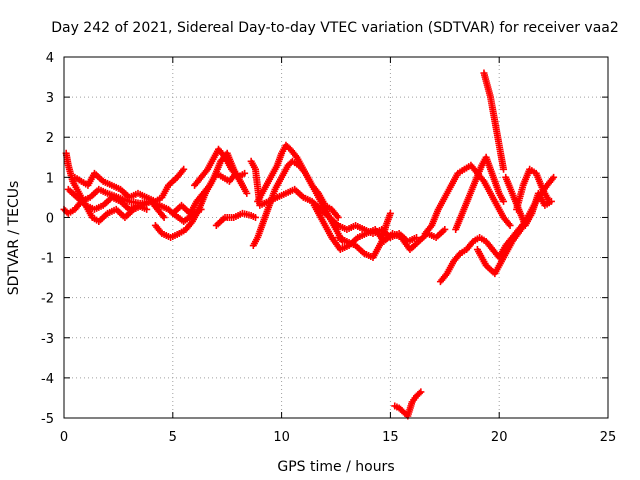  What do you see at coordinates (50, 98) in the screenshot?
I see `y-tick-label: 3` at bounding box center [50, 98].